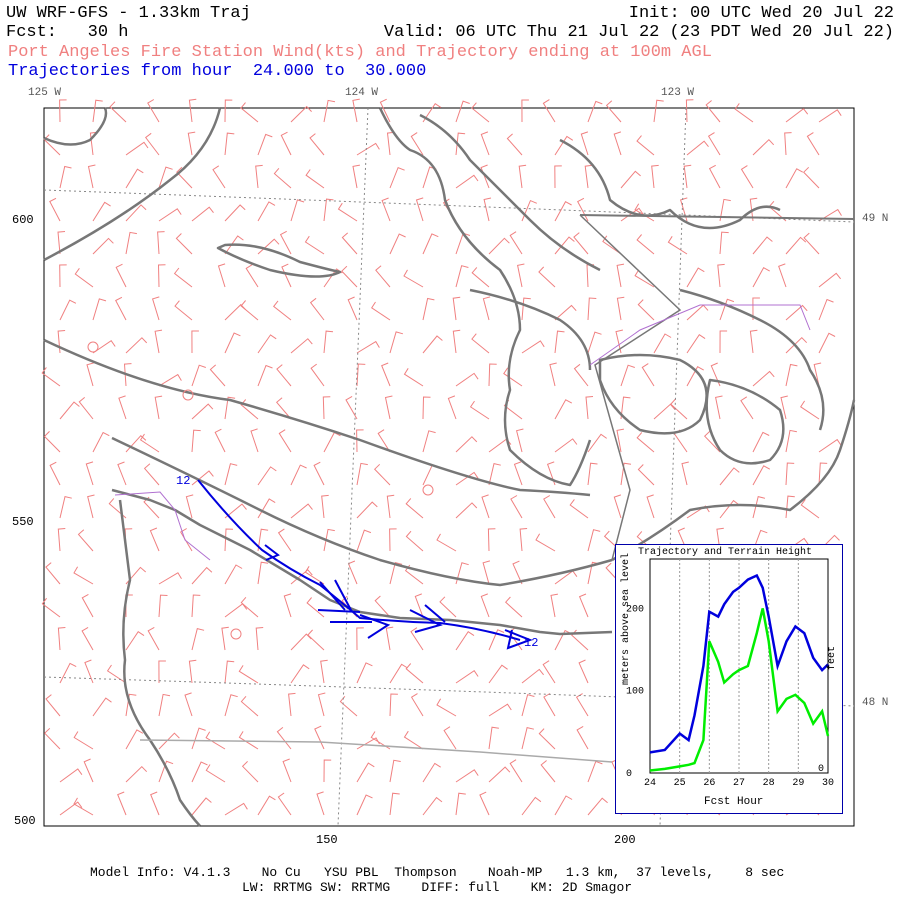 The height and width of the screenshot is (900, 900). I want to click on lon-label-125w: 125 W, so click(45, 93).